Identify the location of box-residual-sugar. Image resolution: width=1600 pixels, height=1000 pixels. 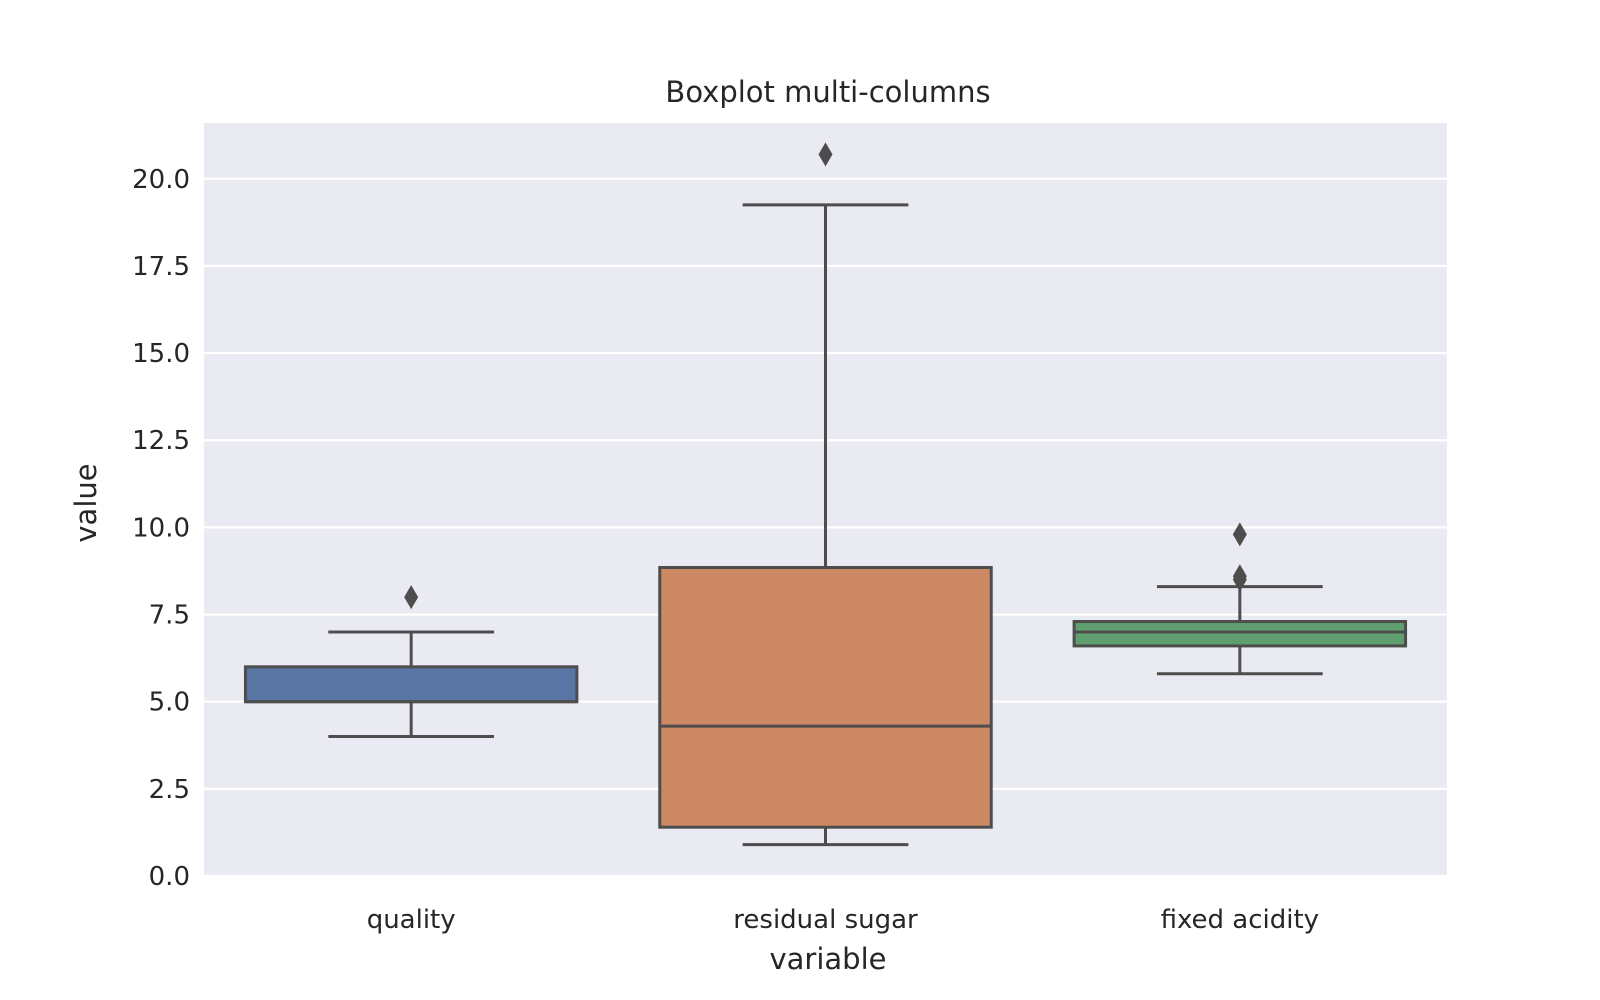
(825, 494).